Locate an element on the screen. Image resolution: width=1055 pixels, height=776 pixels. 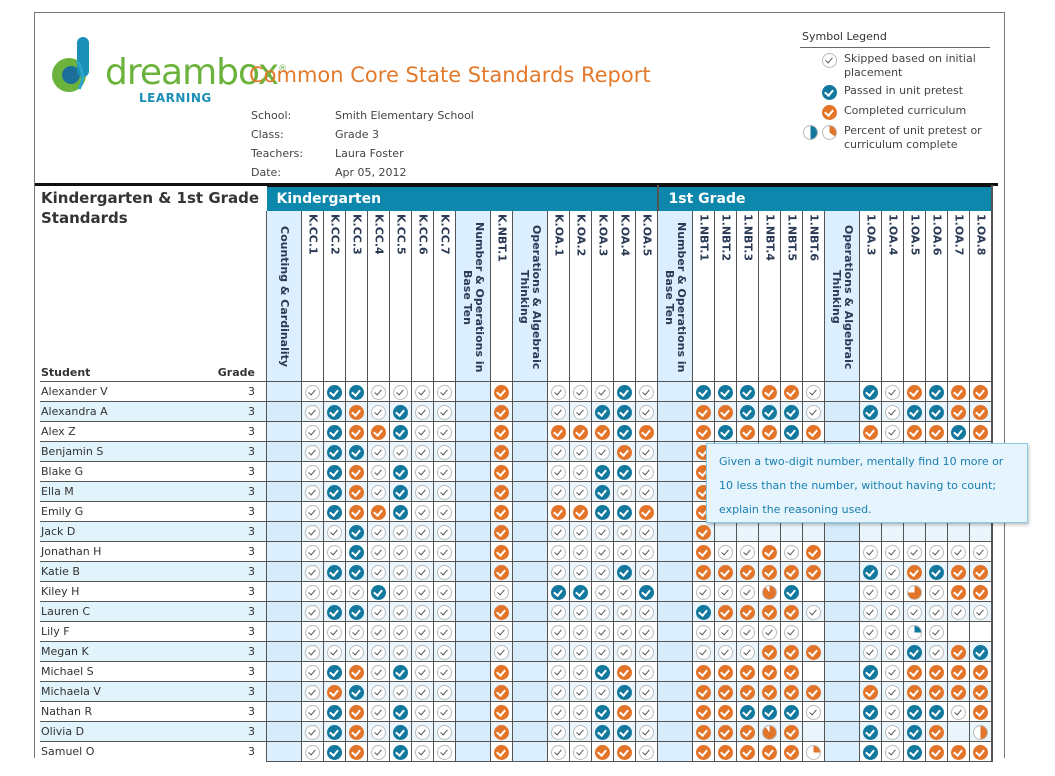
standard-header: 1.NBT.3 is located at coordinates (747, 296).